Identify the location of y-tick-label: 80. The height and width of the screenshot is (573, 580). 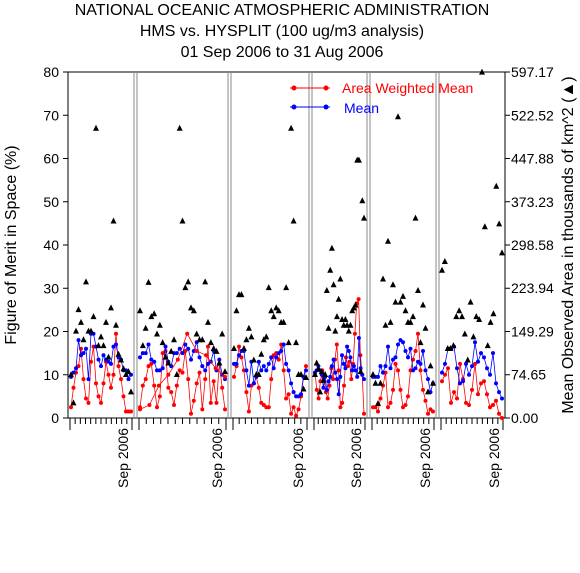
(51, 72).